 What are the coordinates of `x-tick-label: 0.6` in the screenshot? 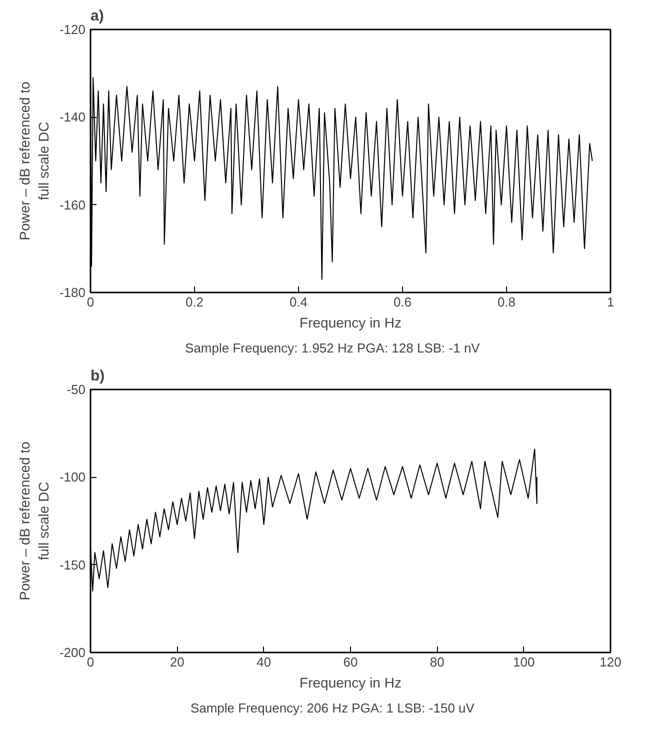 It's located at (402, 302).